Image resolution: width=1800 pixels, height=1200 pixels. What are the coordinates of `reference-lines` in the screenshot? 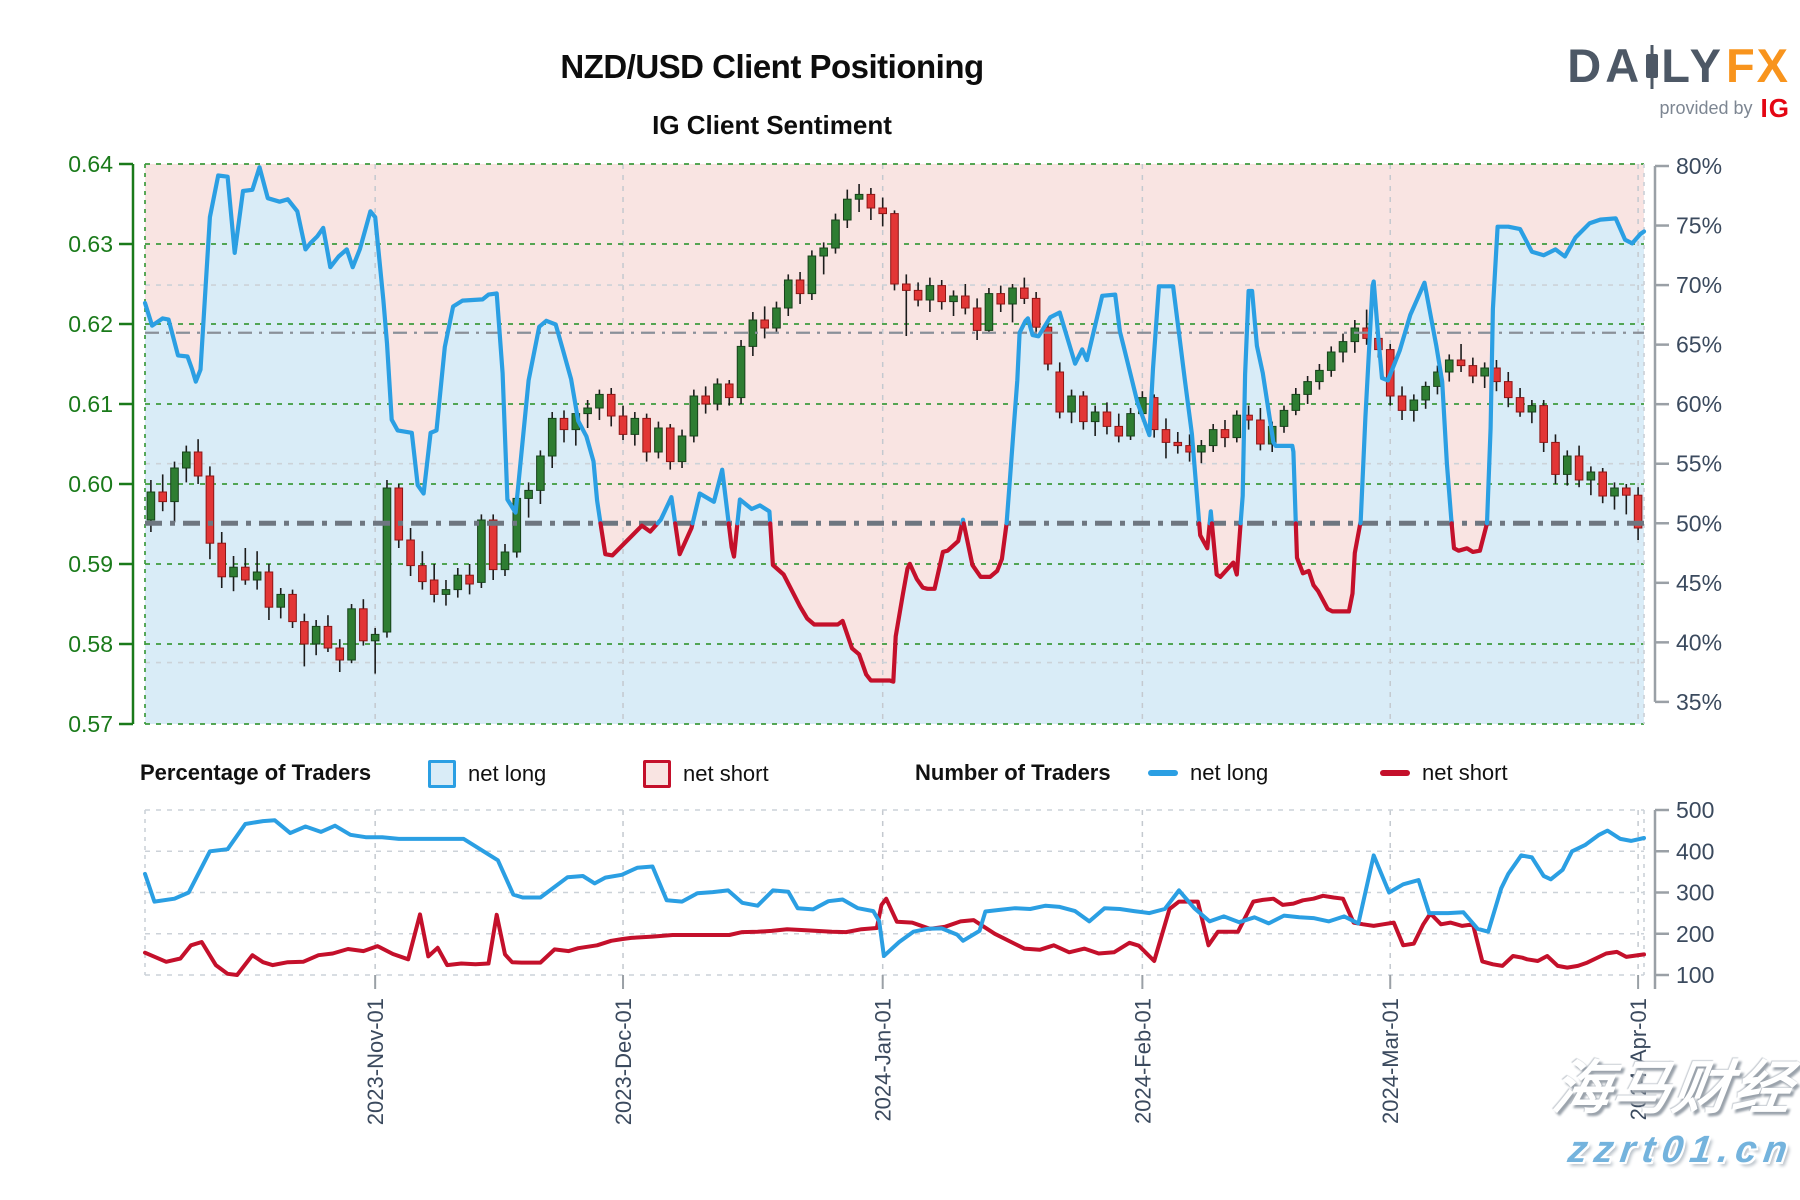 It's located at (894, 428).